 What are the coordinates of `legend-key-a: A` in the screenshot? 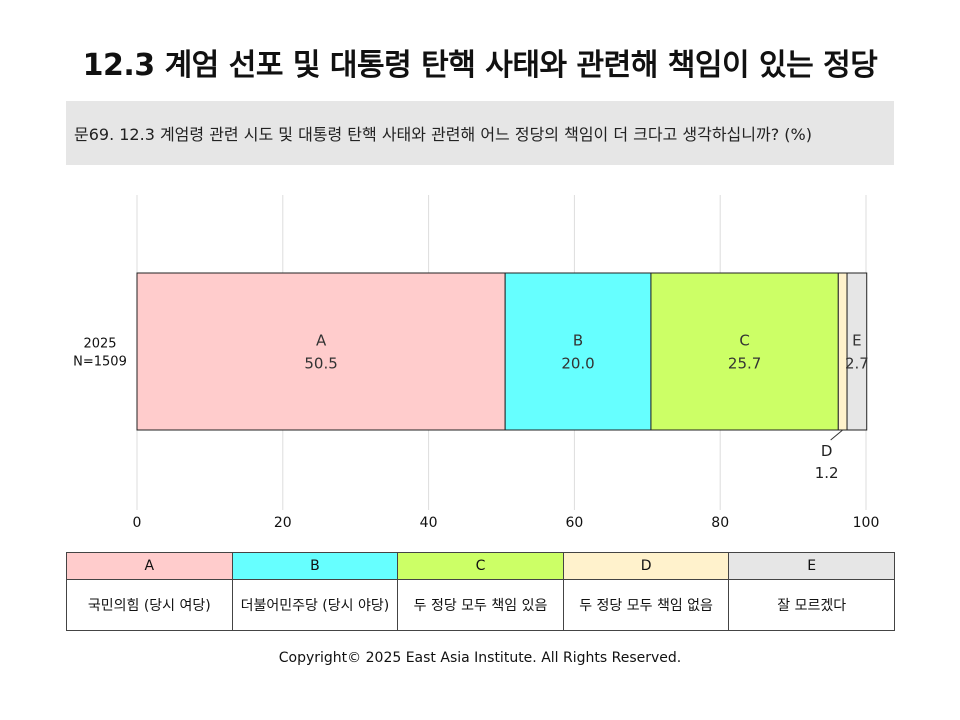 It's located at (149, 566).